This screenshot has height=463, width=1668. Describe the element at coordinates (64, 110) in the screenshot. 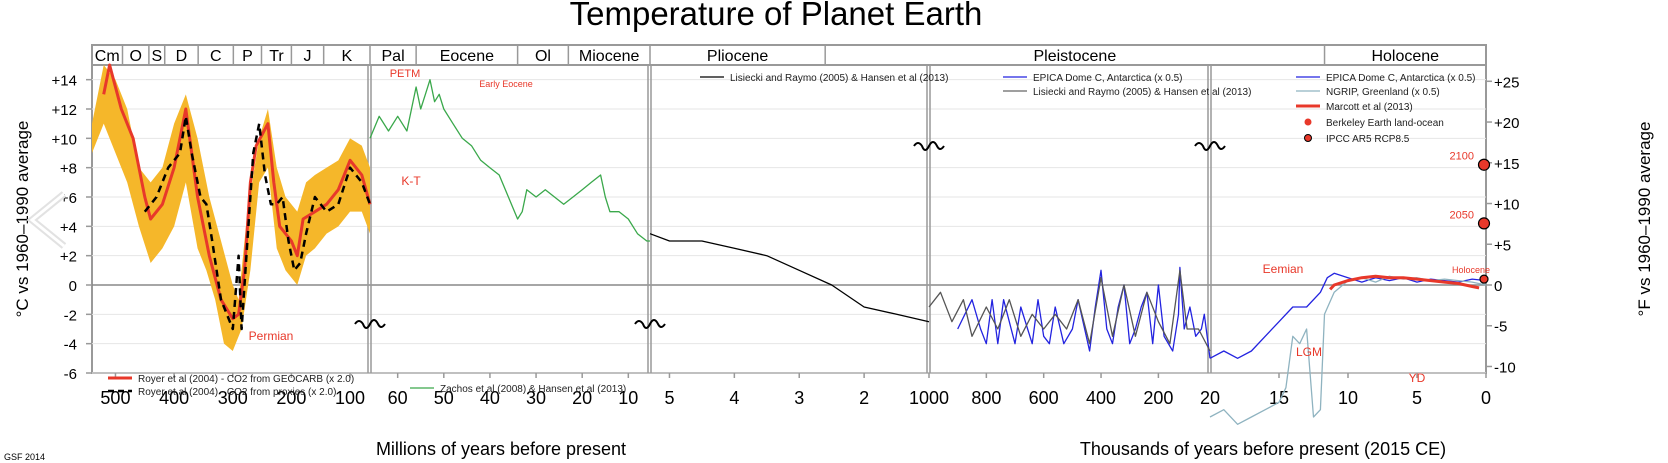

I see `y-tick-label-c: +12` at that location.